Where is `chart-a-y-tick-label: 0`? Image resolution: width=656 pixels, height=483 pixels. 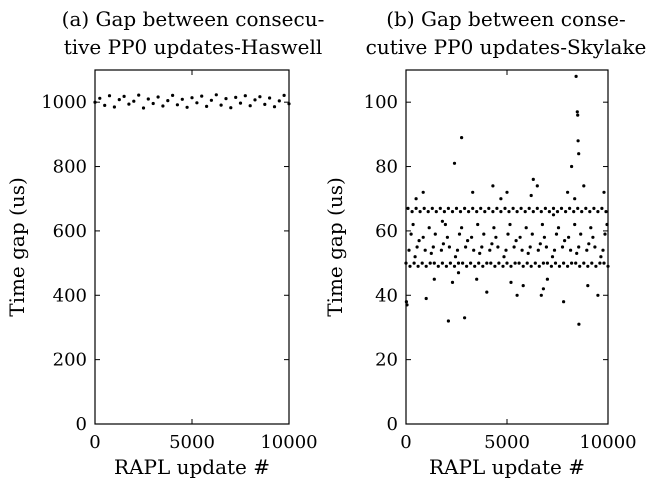 chart-a-y-tick-label: 0 is located at coordinates (81, 424).